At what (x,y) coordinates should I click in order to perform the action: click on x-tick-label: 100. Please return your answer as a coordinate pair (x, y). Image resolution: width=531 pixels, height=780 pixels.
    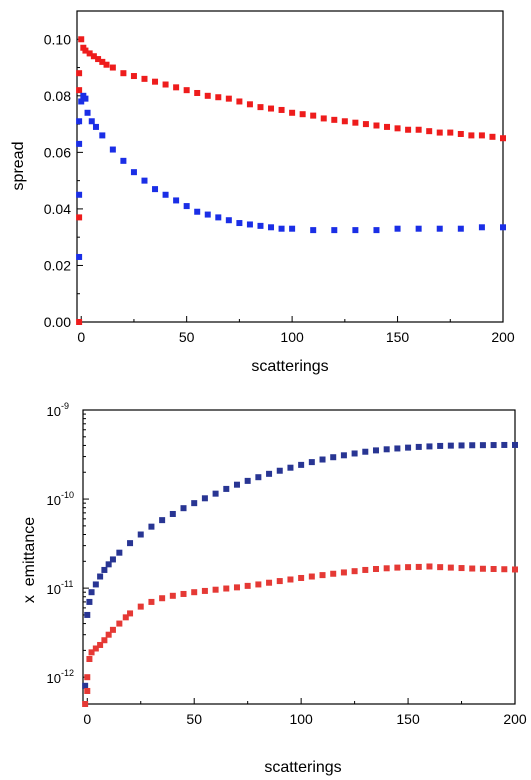
    Looking at the image, I should click on (301, 719).